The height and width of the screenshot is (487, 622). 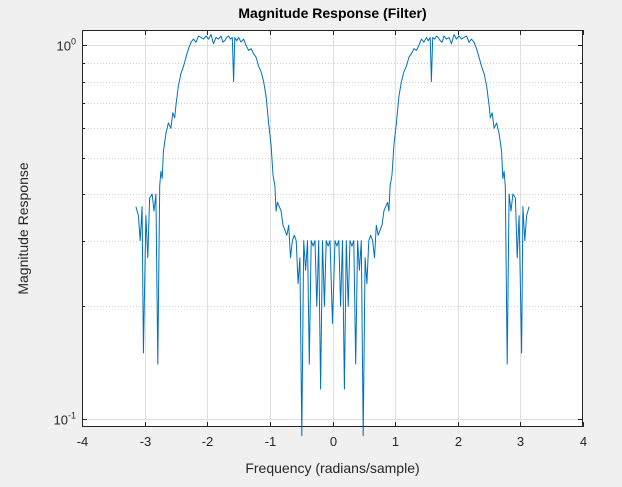 What do you see at coordinates (66, 45) in the screenshot?
I see `y-tick-label: 10⁰` at bounding box center [66, 45].